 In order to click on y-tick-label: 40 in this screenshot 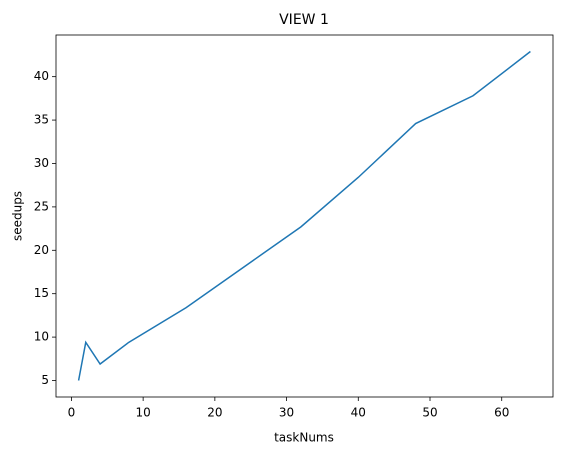, I will do `click(41, 76)`.